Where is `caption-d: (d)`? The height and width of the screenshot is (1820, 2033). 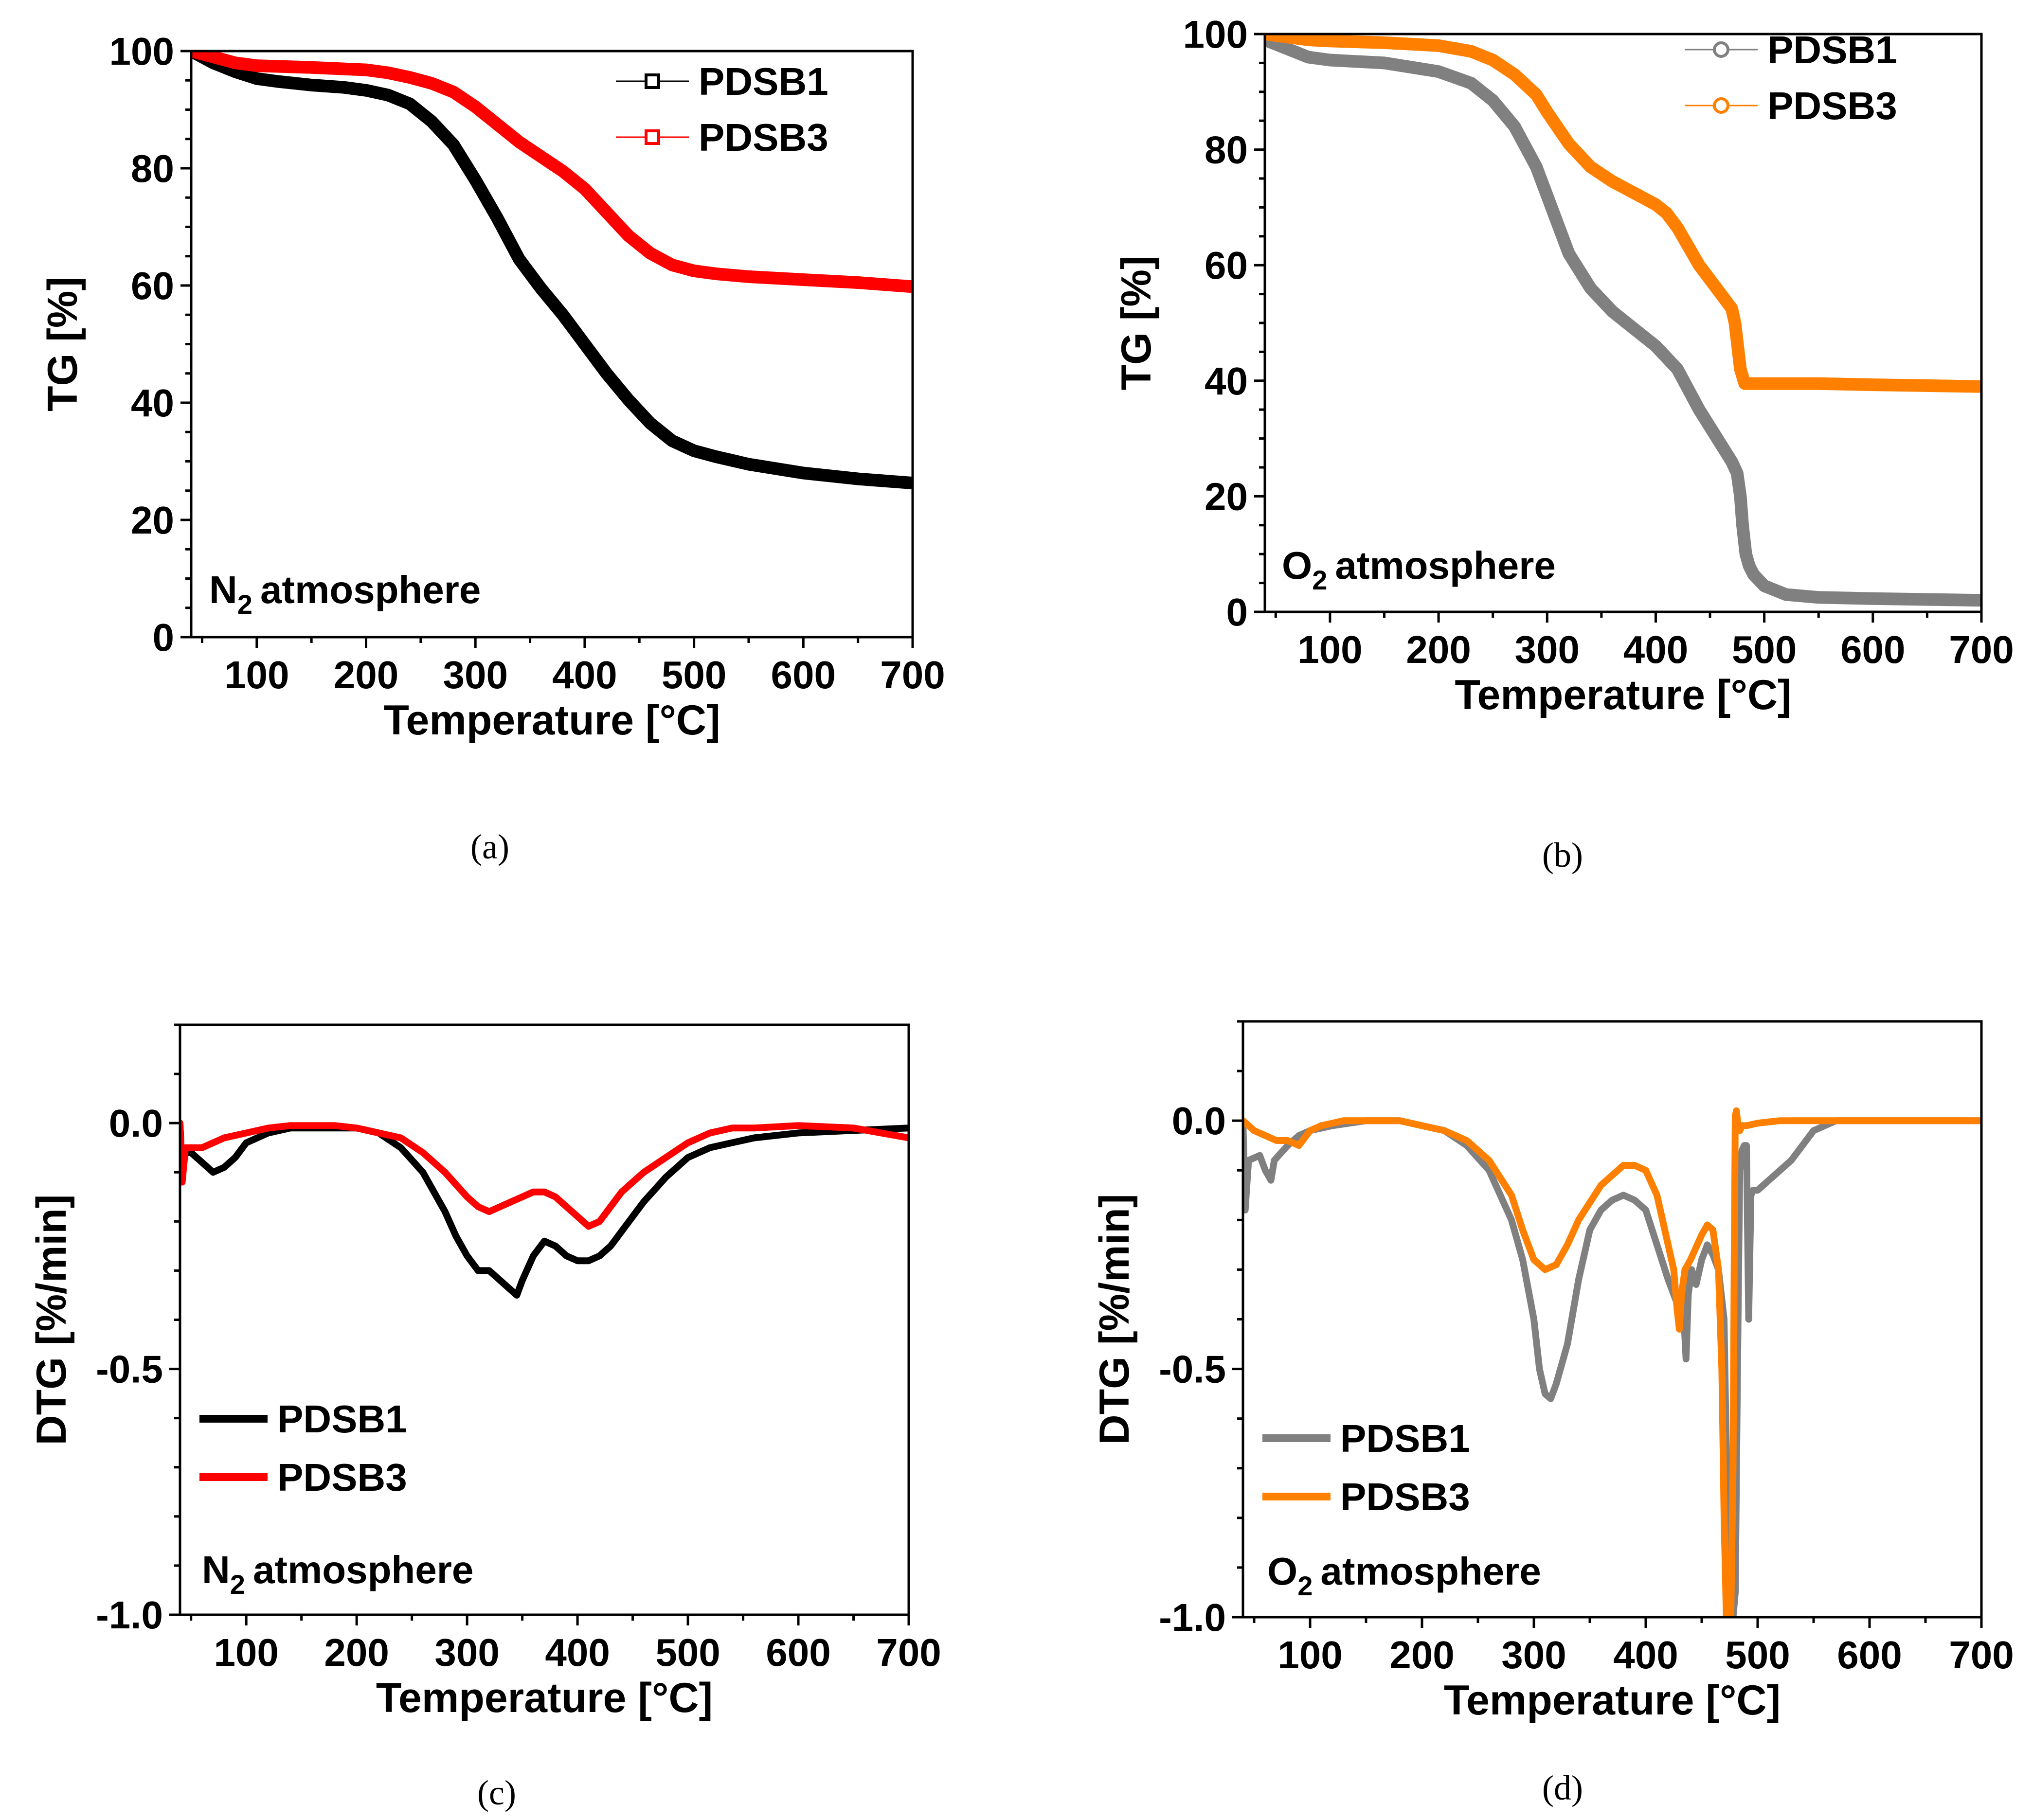
caption-d: (d) is located at coordinates (1562, 1787).